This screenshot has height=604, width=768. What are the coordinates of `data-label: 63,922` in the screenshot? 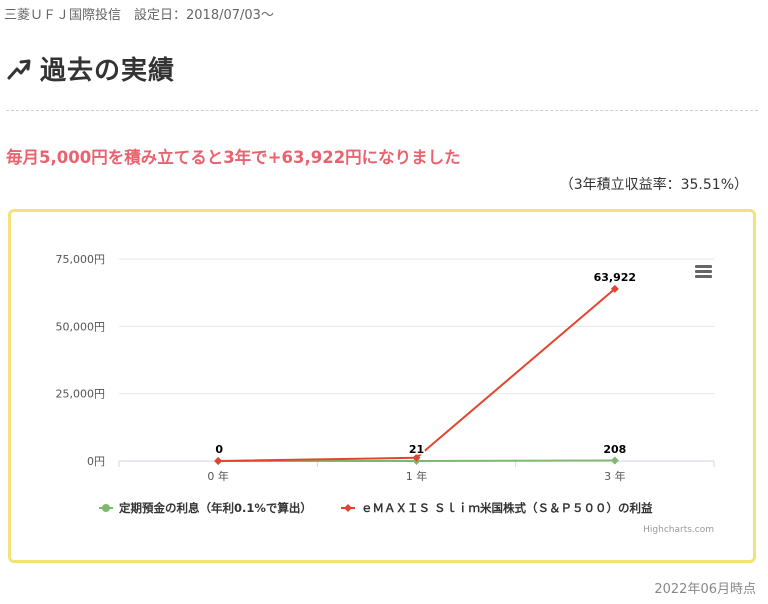 It's located at (615, 277).